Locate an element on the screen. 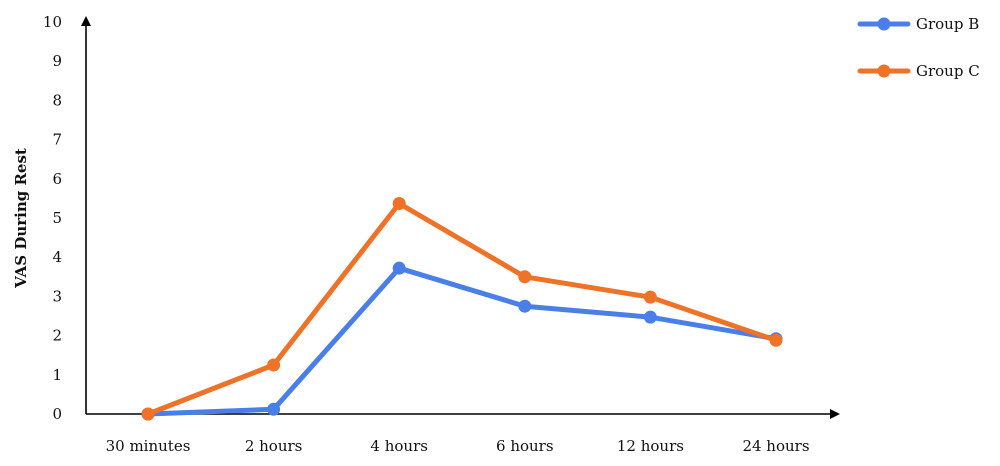 This screenshot has width=1000, height=466. legend: Group B Group C is located at coordinates (918, 47).